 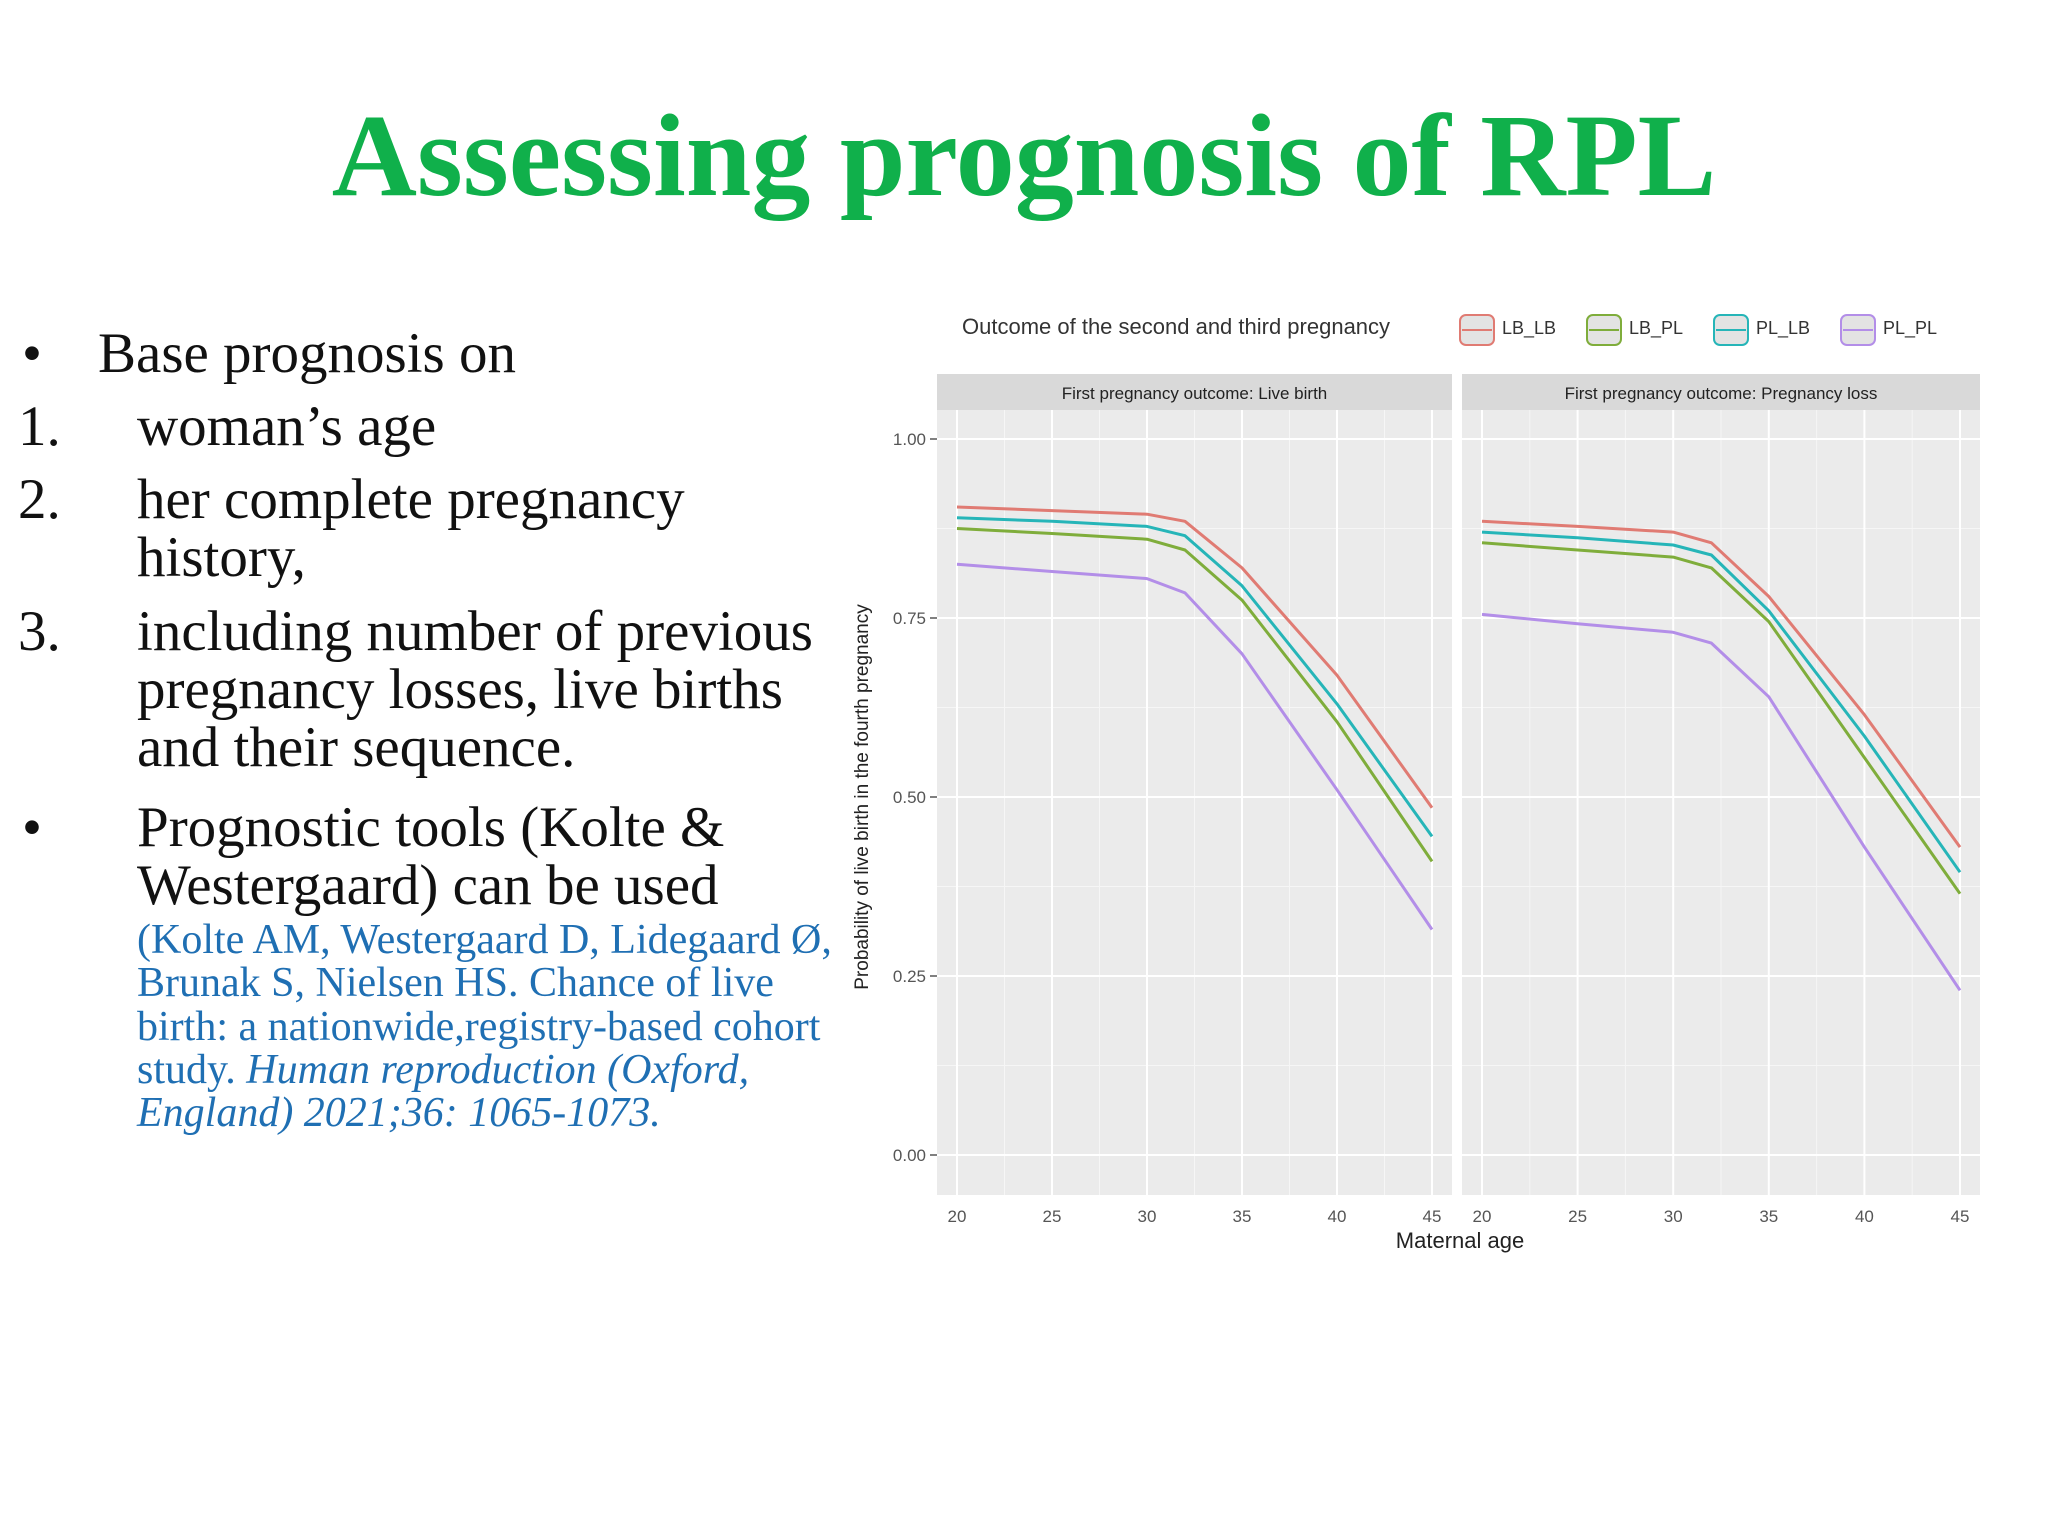 I want to click on list-number: 1., so click(x=39, y=427).